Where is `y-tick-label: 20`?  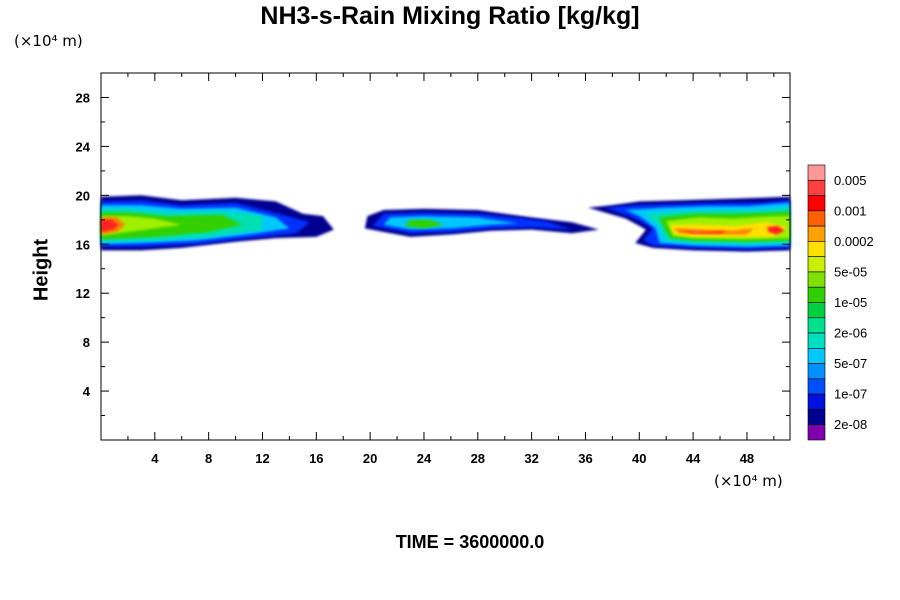
y-tick-label: 20 is located at coordinates (83, 195).